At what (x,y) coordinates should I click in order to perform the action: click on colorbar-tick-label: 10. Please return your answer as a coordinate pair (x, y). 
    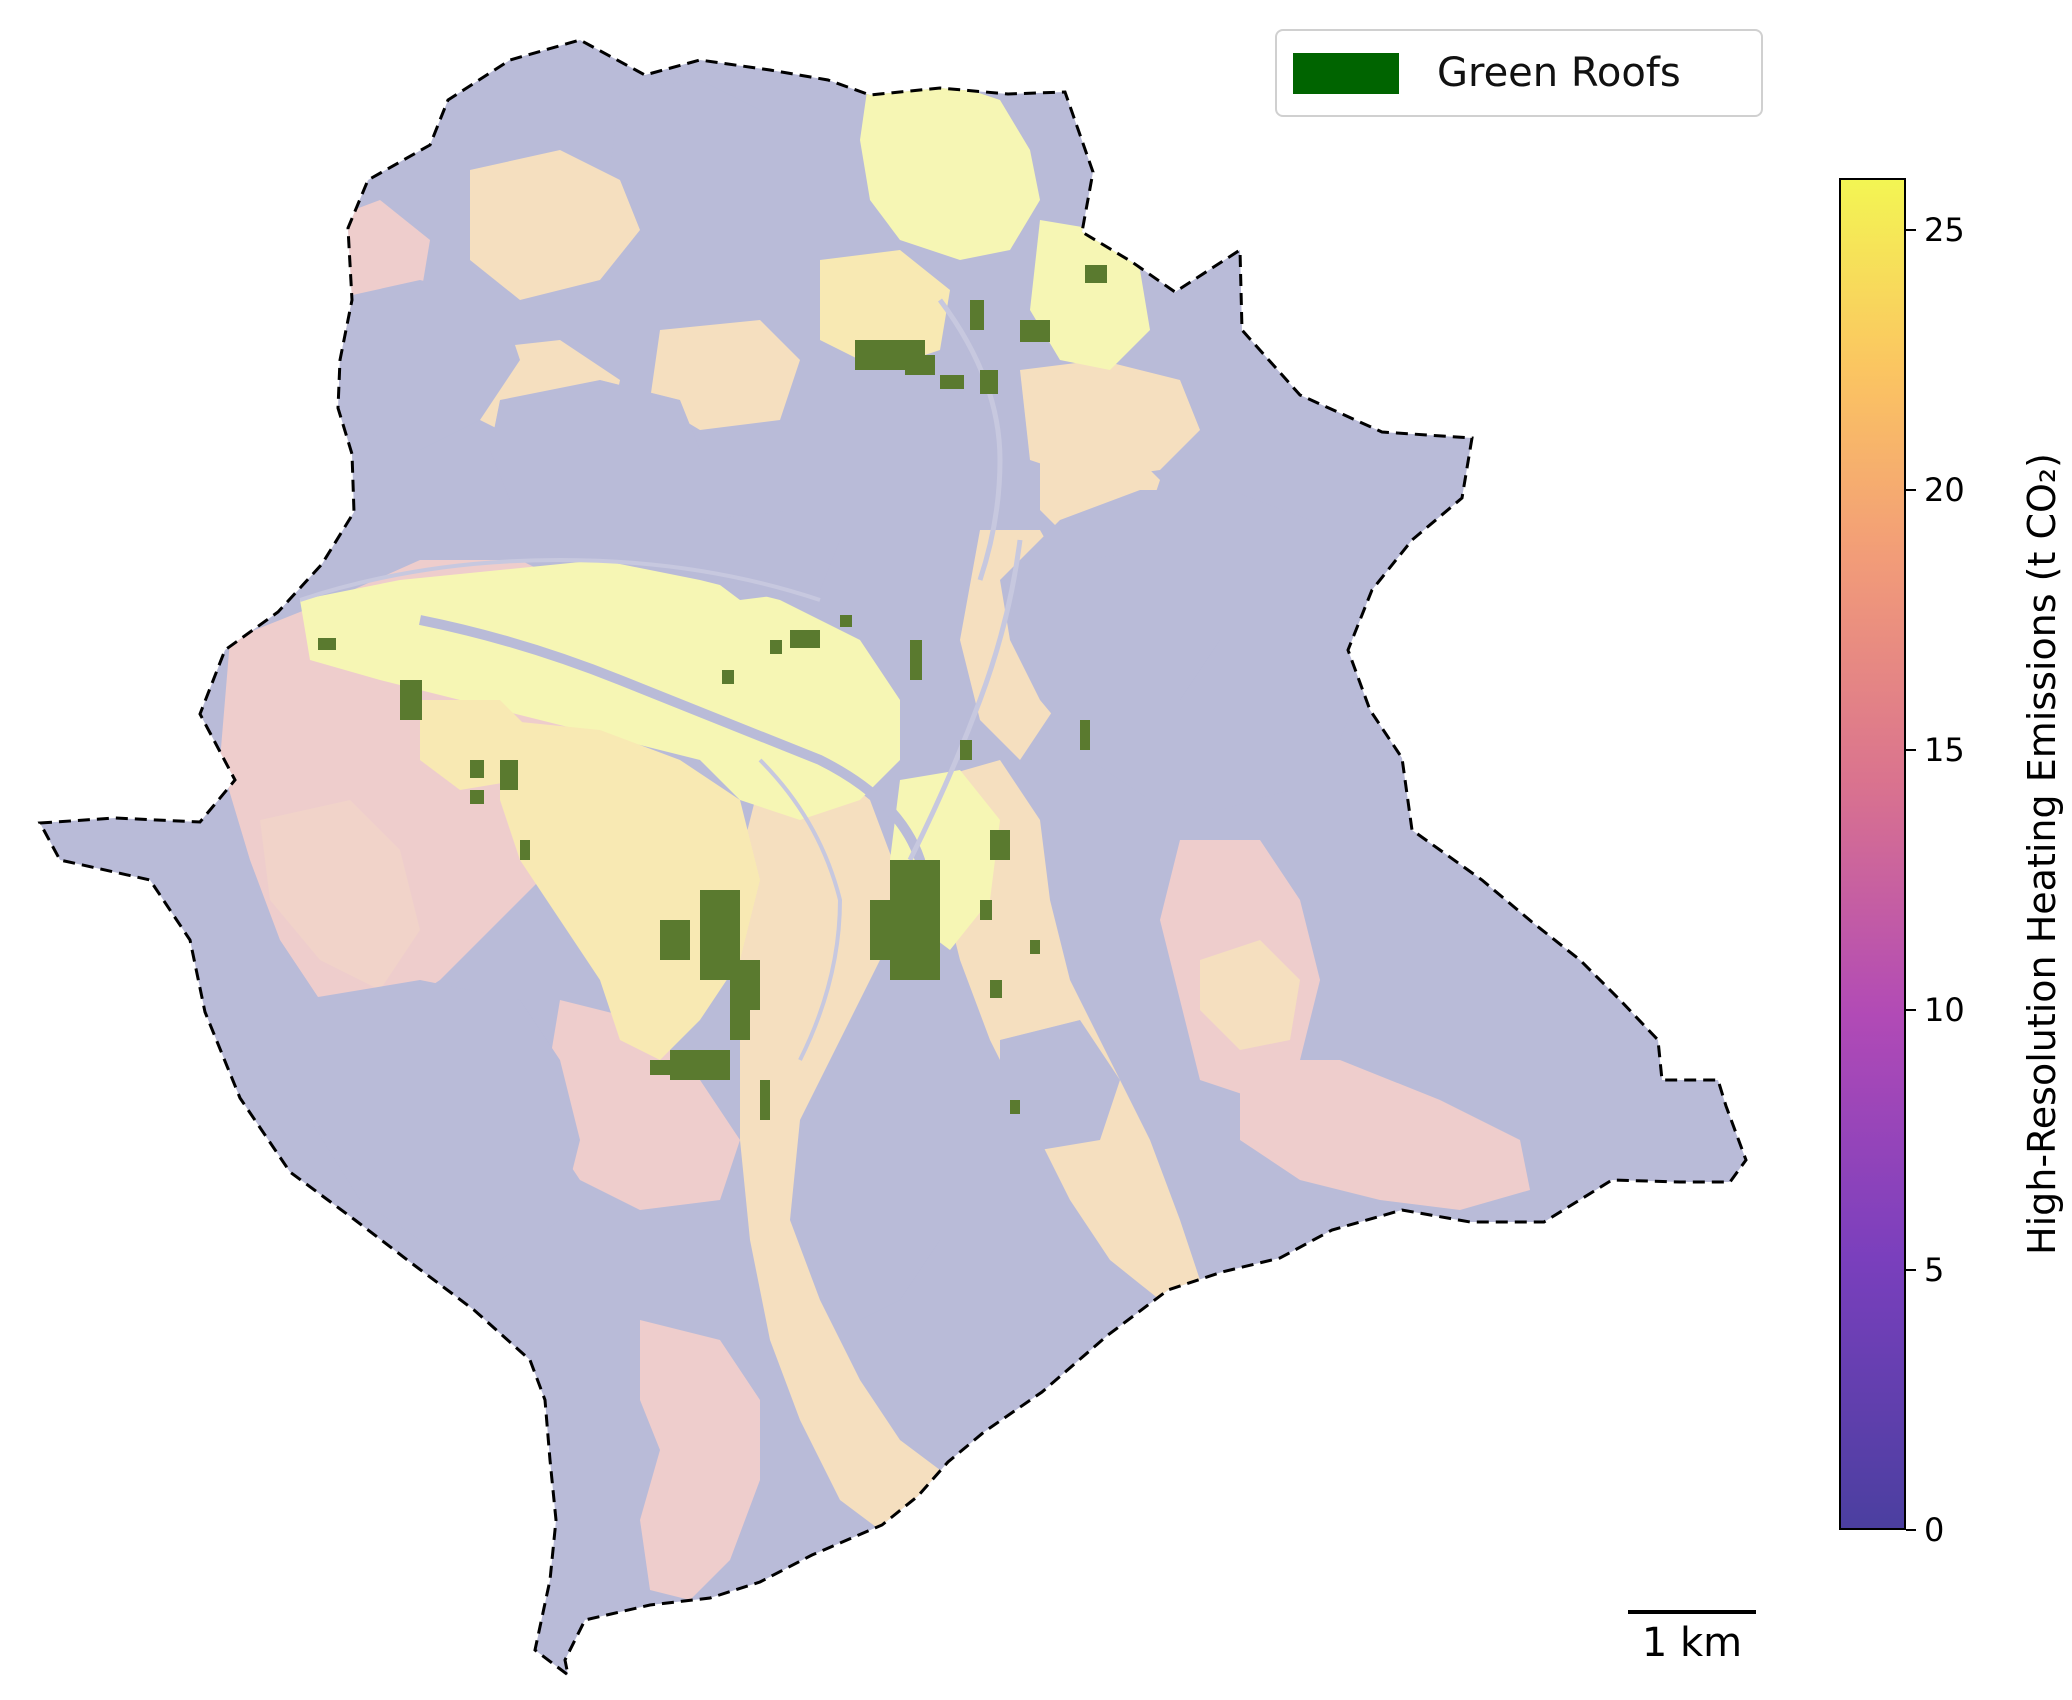
    Looking at the image, I should click on (1944, 1010).